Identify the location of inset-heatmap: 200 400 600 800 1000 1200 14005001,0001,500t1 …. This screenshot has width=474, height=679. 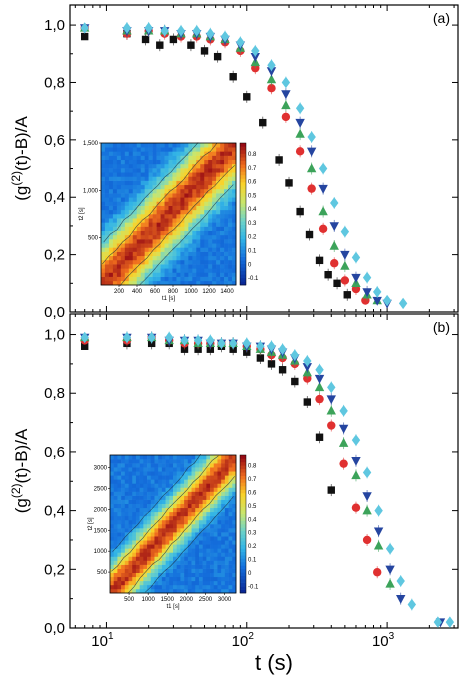
(169, 221).